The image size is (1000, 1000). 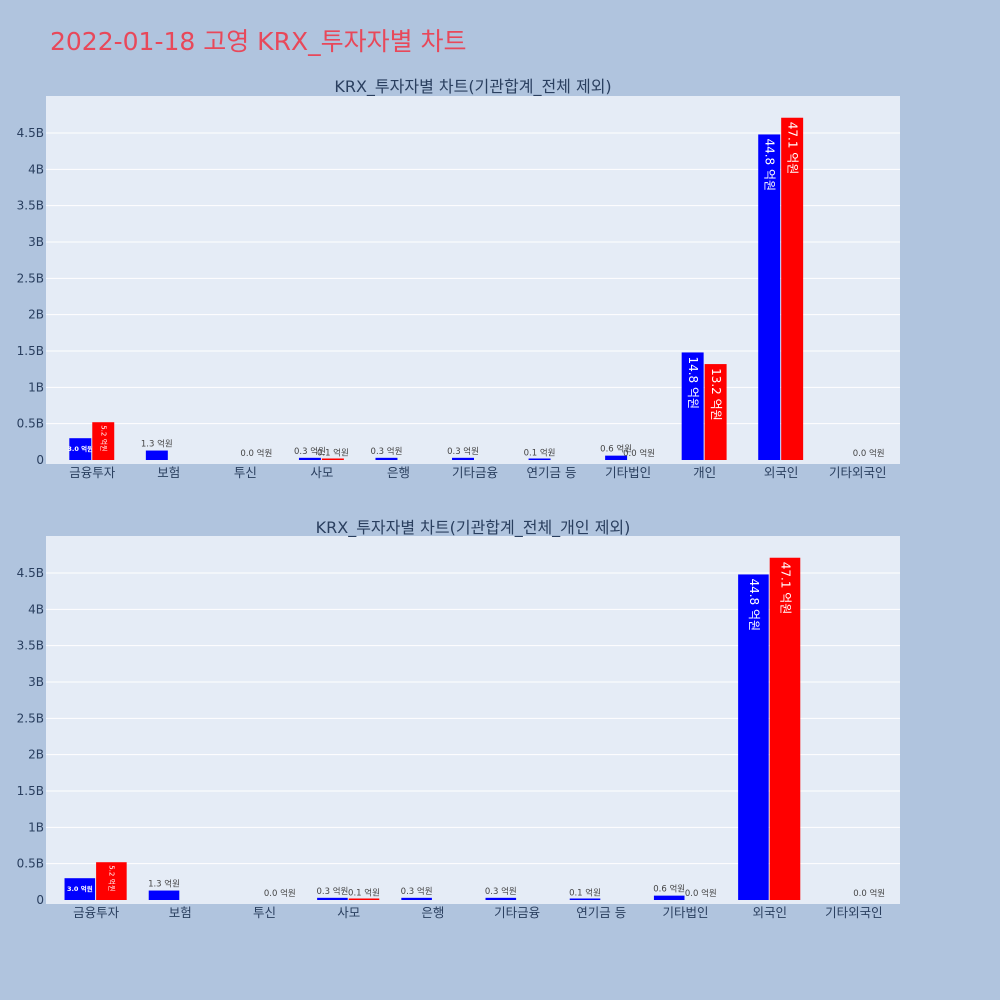 I want to click on data-label: 14.8 억원, so click(x=693, y=382).